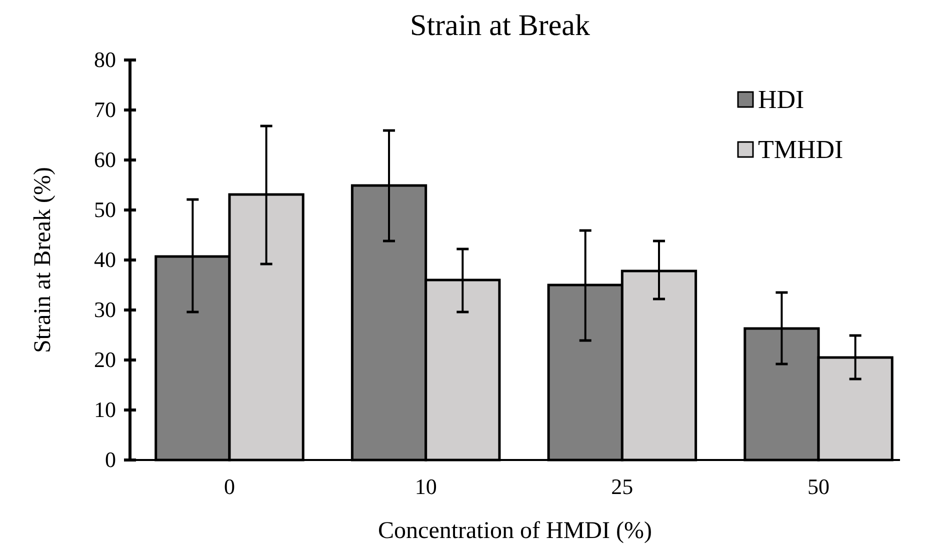  What do you see at coordinates (105, 209) in the screenshot?
I see `y-tick-label: 50` at bounding box center [105, 209].